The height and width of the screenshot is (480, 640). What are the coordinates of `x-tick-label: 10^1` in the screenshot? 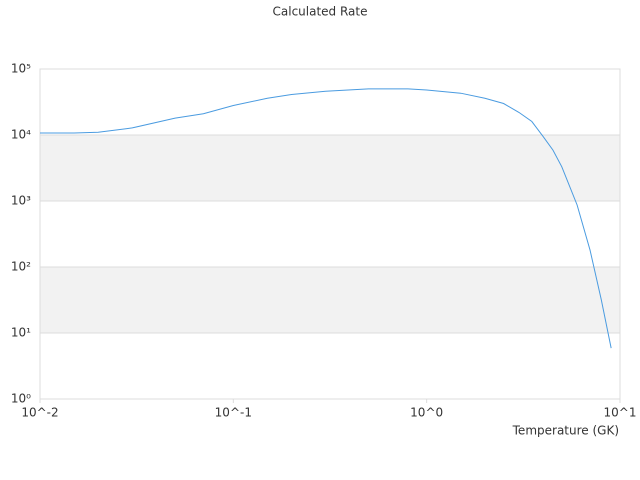 It's located at (620, 413).